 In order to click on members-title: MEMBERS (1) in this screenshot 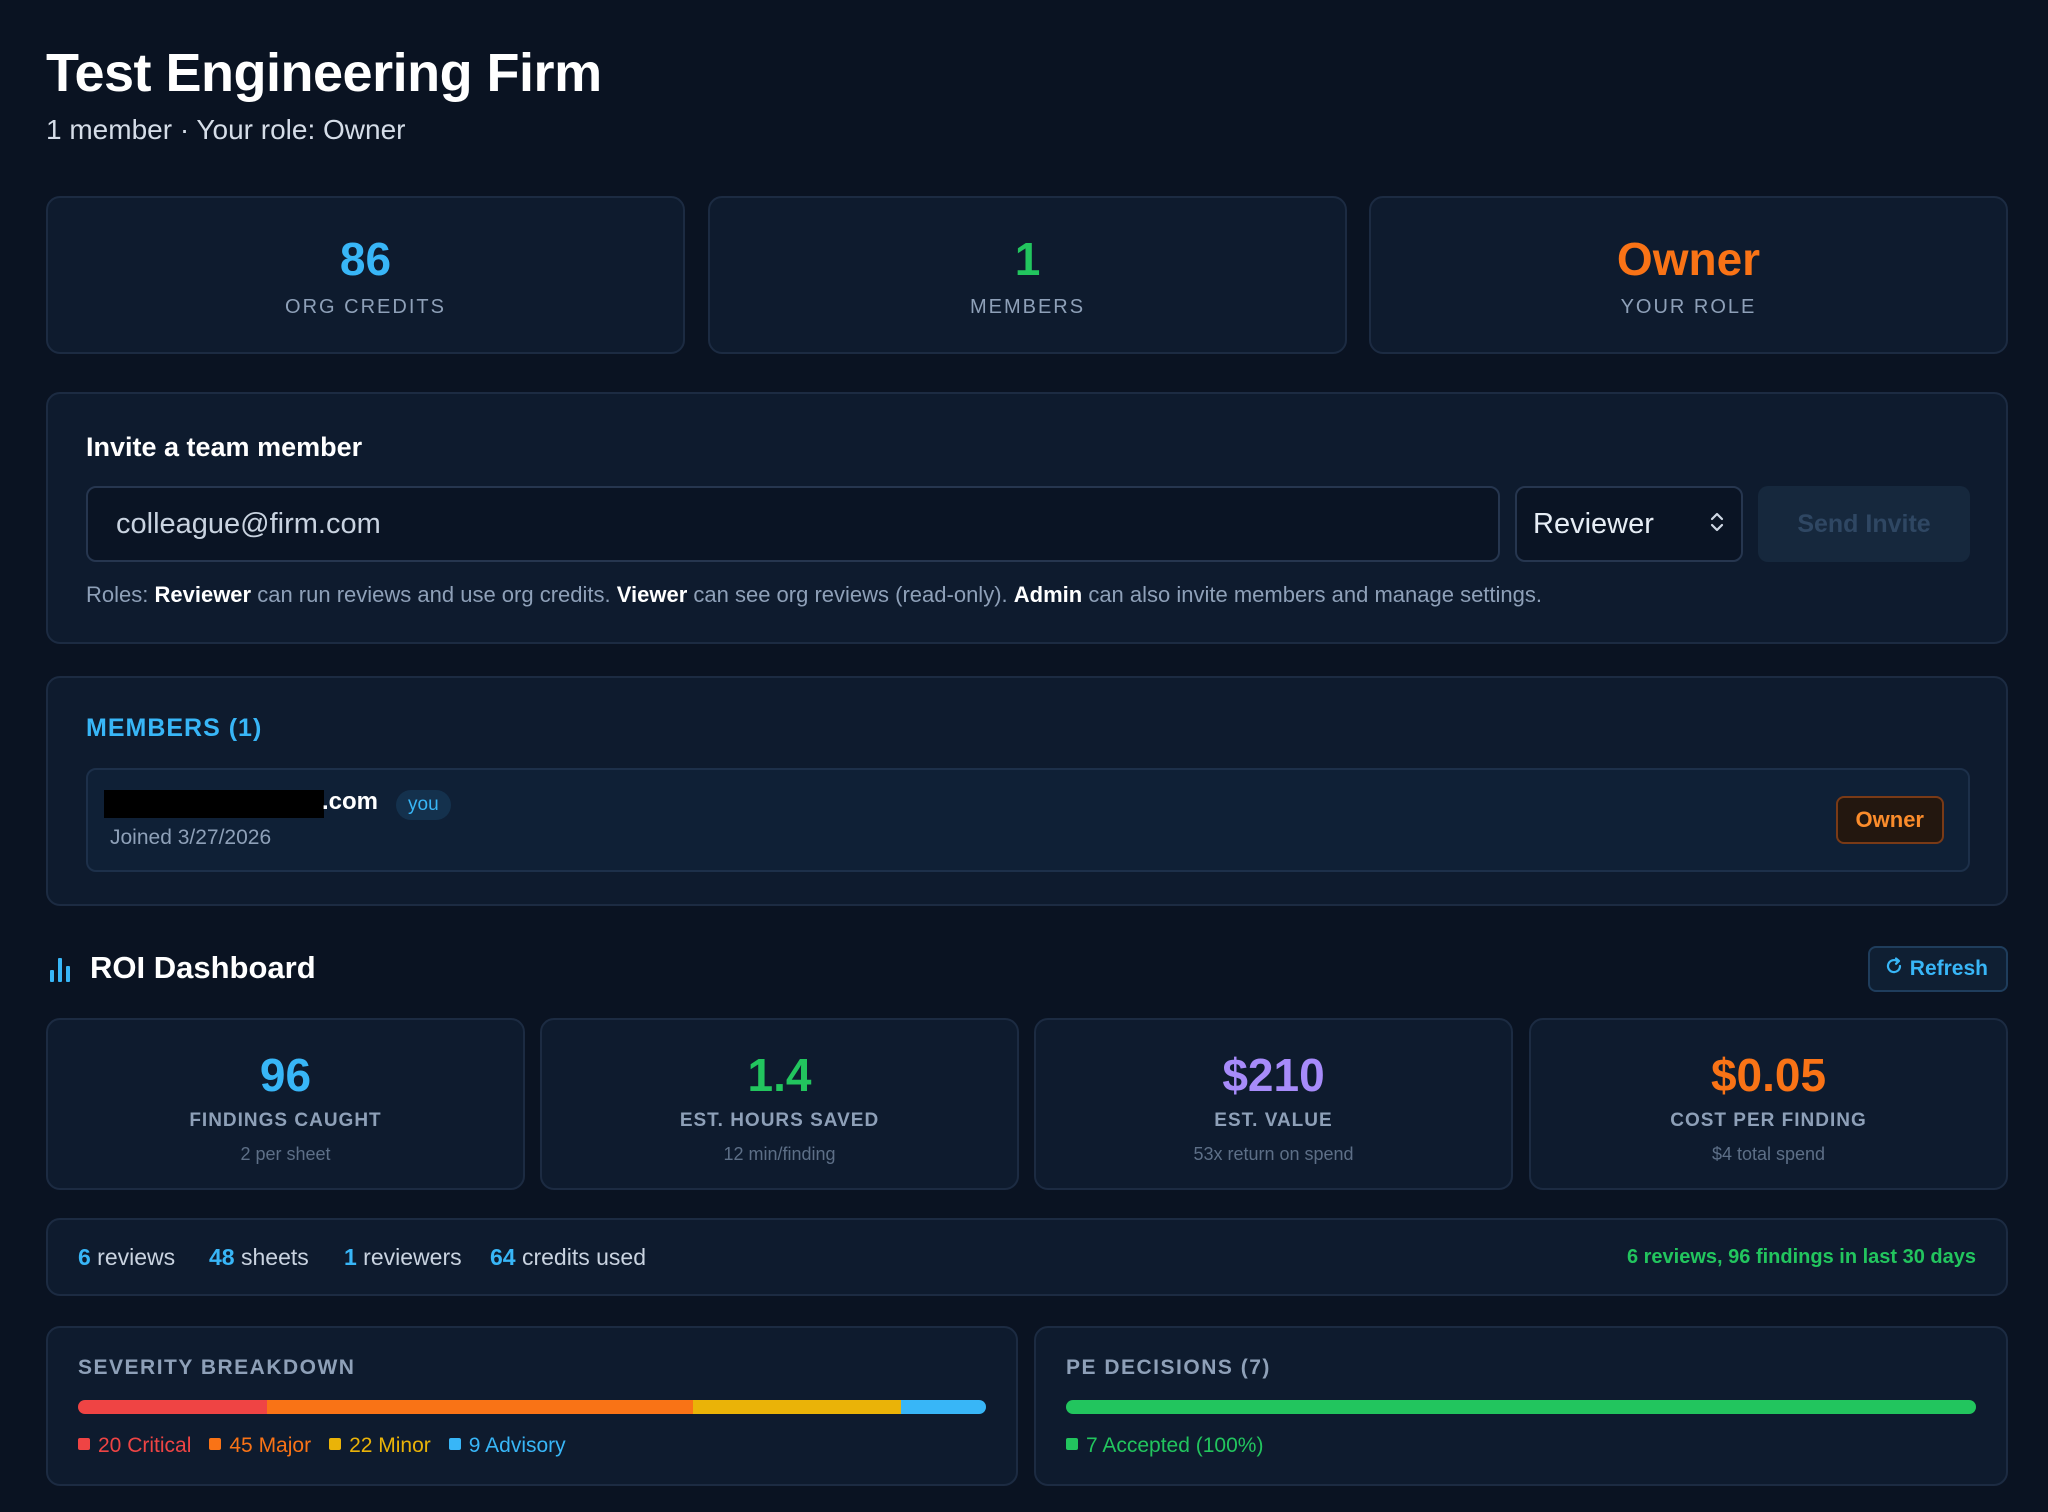, I will do `click(174, 728)`.